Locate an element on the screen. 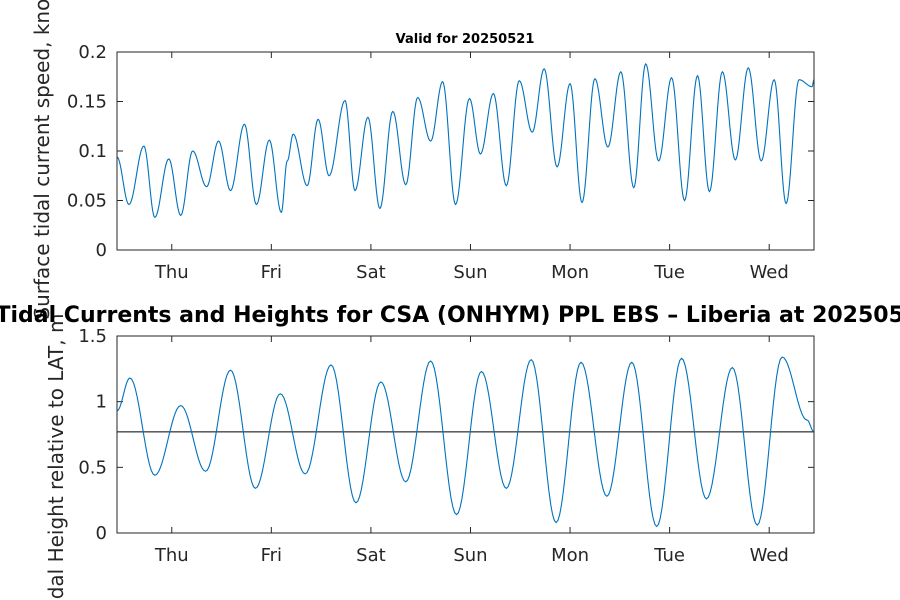 The width and height of the screenshot is (900, 600). current-speed-xtick-label: Tue is located at coordinates (669, 272).